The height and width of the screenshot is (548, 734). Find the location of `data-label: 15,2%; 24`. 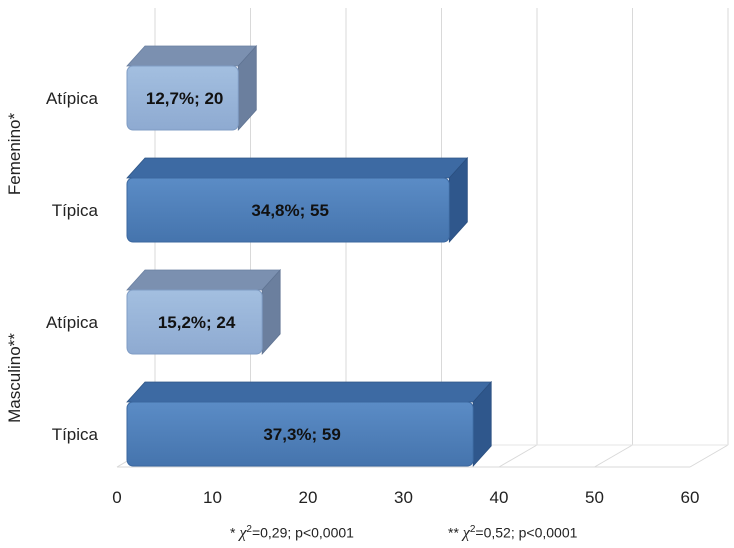

data-label: 15,2%; 24 is located at coordinates (197, 322).